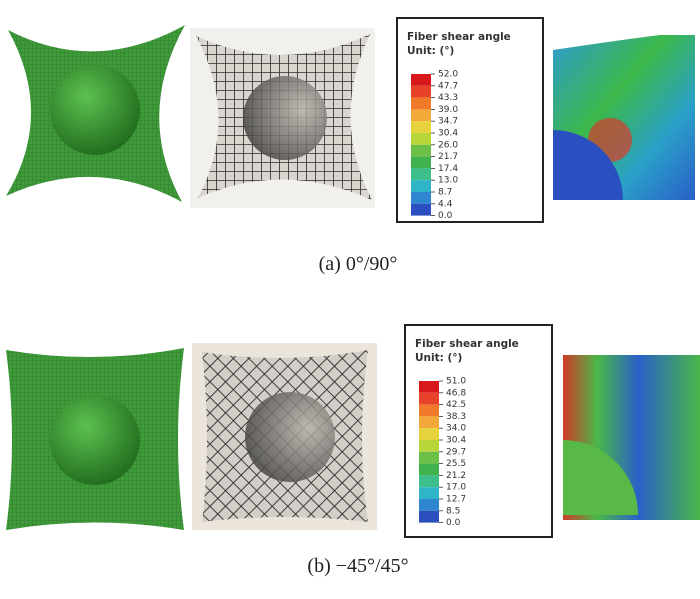  What do you see at coordinates (456, 382) in the screenshot?
I see `legend-label: 51.0` at bounding box center [456, 382].